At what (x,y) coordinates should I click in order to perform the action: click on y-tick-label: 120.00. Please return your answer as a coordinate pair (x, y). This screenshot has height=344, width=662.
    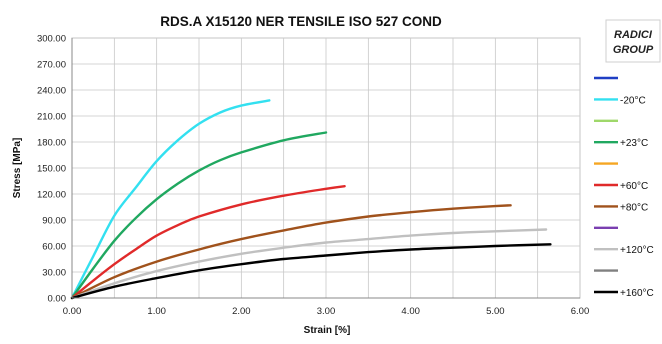
    Looking at the image, I should click on (51, 195).